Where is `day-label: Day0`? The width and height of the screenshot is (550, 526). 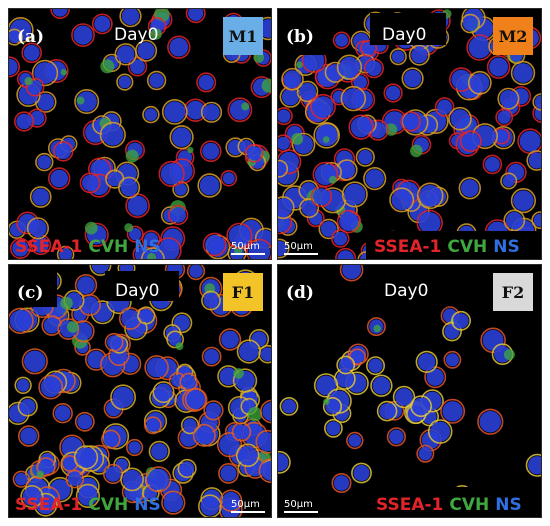 day-label: Day0 is located at coordinates (136, 35).